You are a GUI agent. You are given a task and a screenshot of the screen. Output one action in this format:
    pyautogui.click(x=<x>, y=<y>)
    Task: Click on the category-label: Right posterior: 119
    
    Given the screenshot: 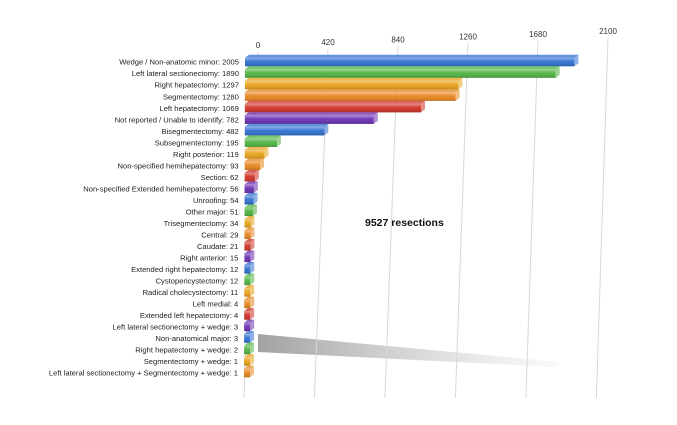 What is the action you would take?
    pyautogui.click(x=206, y=154)
    